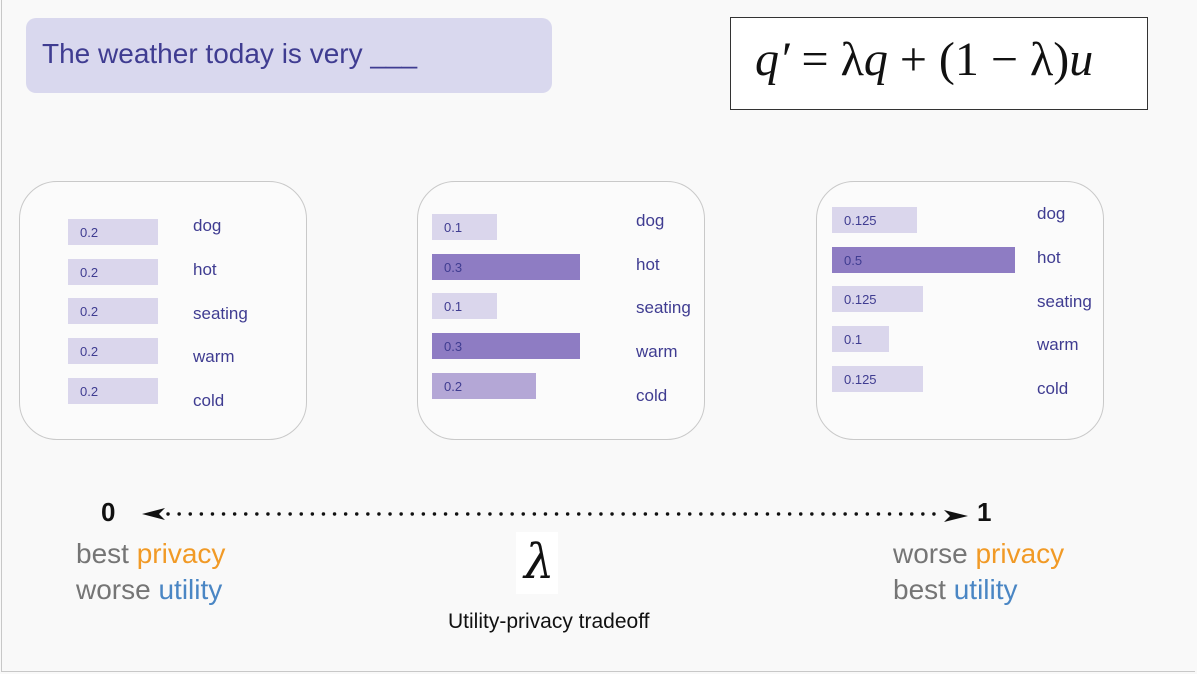  Describe the element at coordinates (984, 512) in the screenshot. I see `scale-right-end: 1` at that location.